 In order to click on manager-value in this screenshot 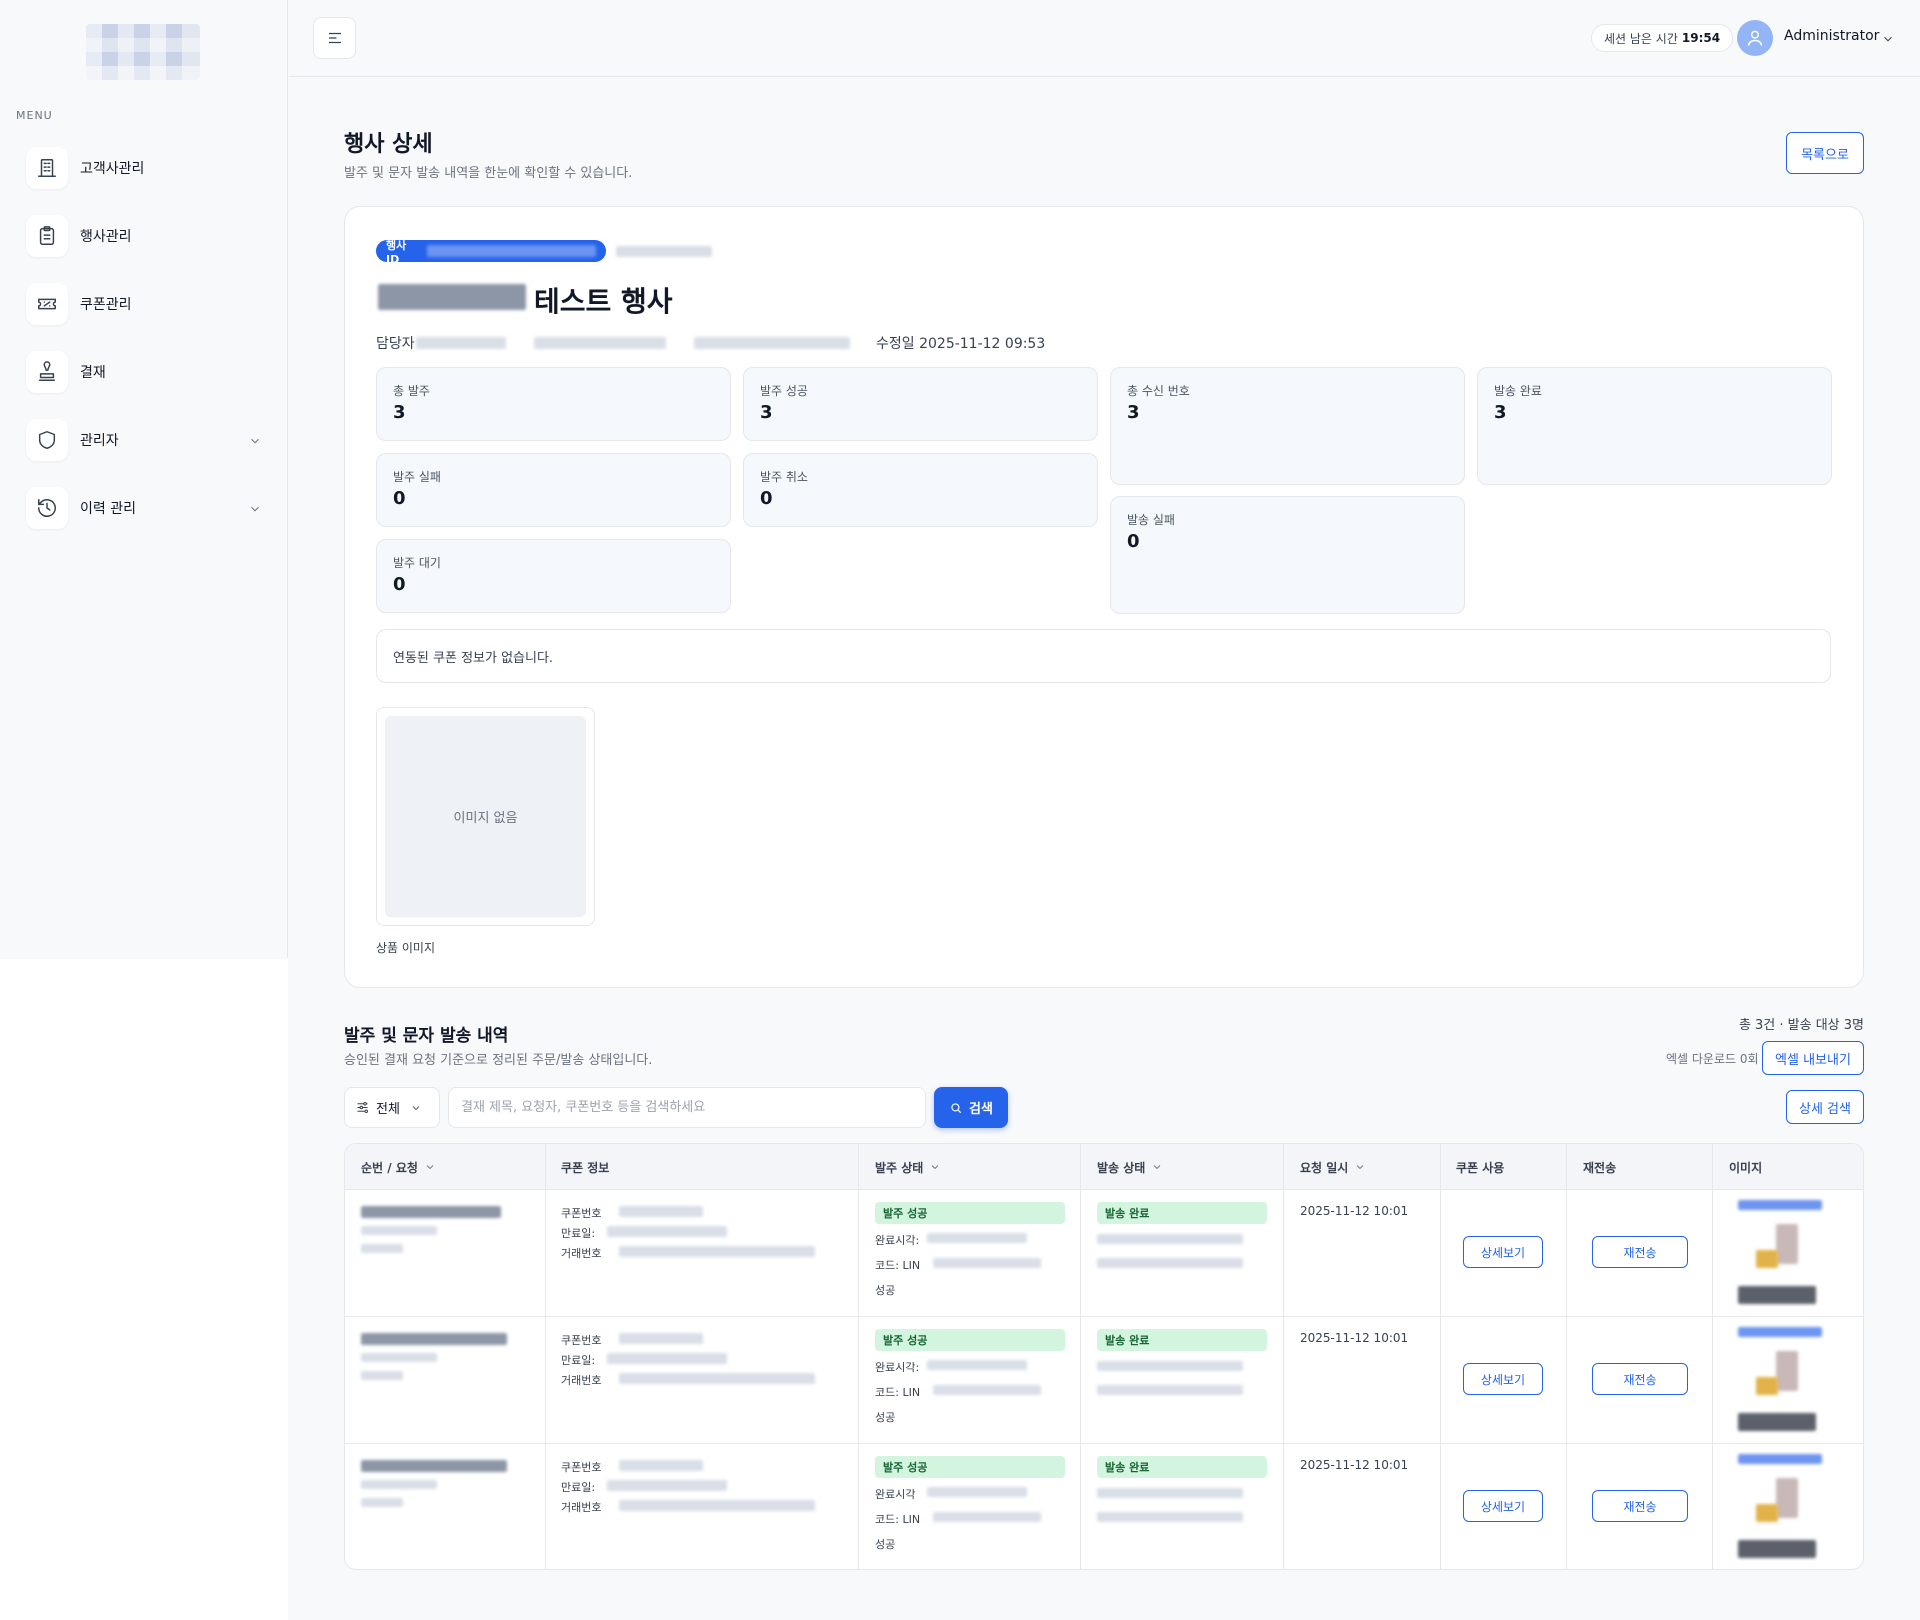, I will do `click(461, 343)`.